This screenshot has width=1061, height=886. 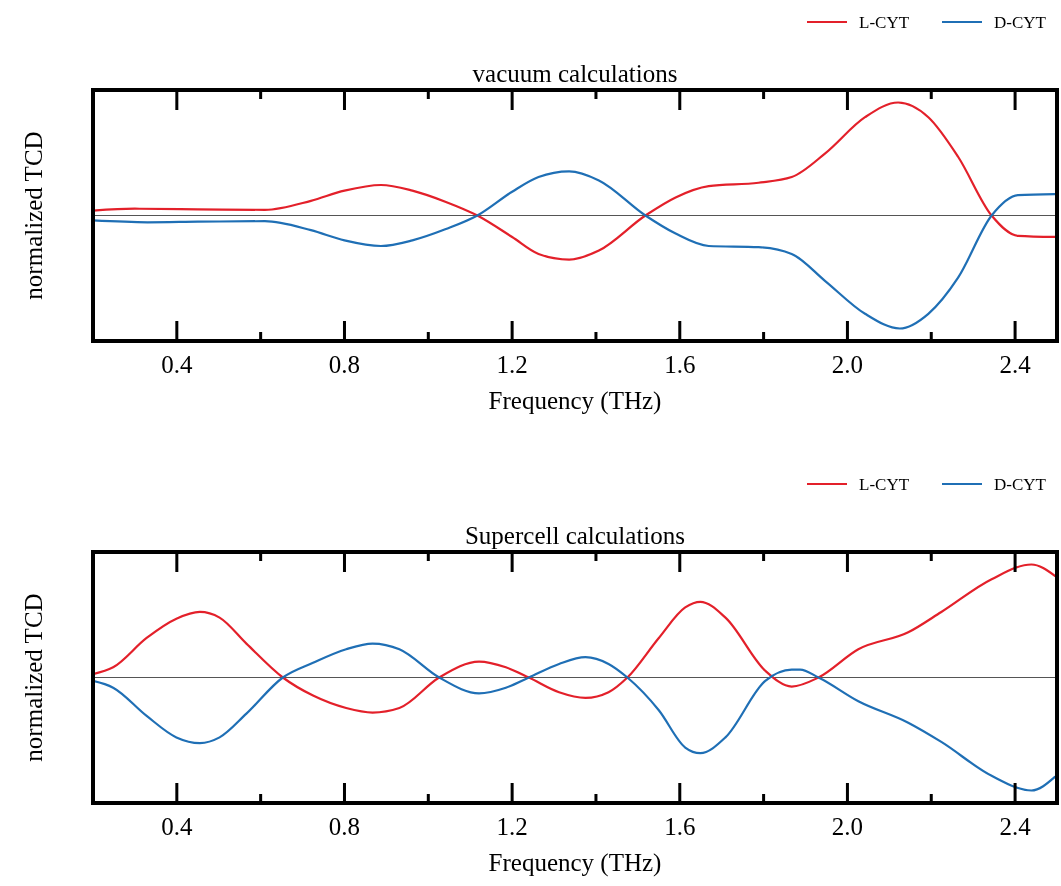 I want to click on chart-title: Supercell calculations, so click(x=575, y=535).